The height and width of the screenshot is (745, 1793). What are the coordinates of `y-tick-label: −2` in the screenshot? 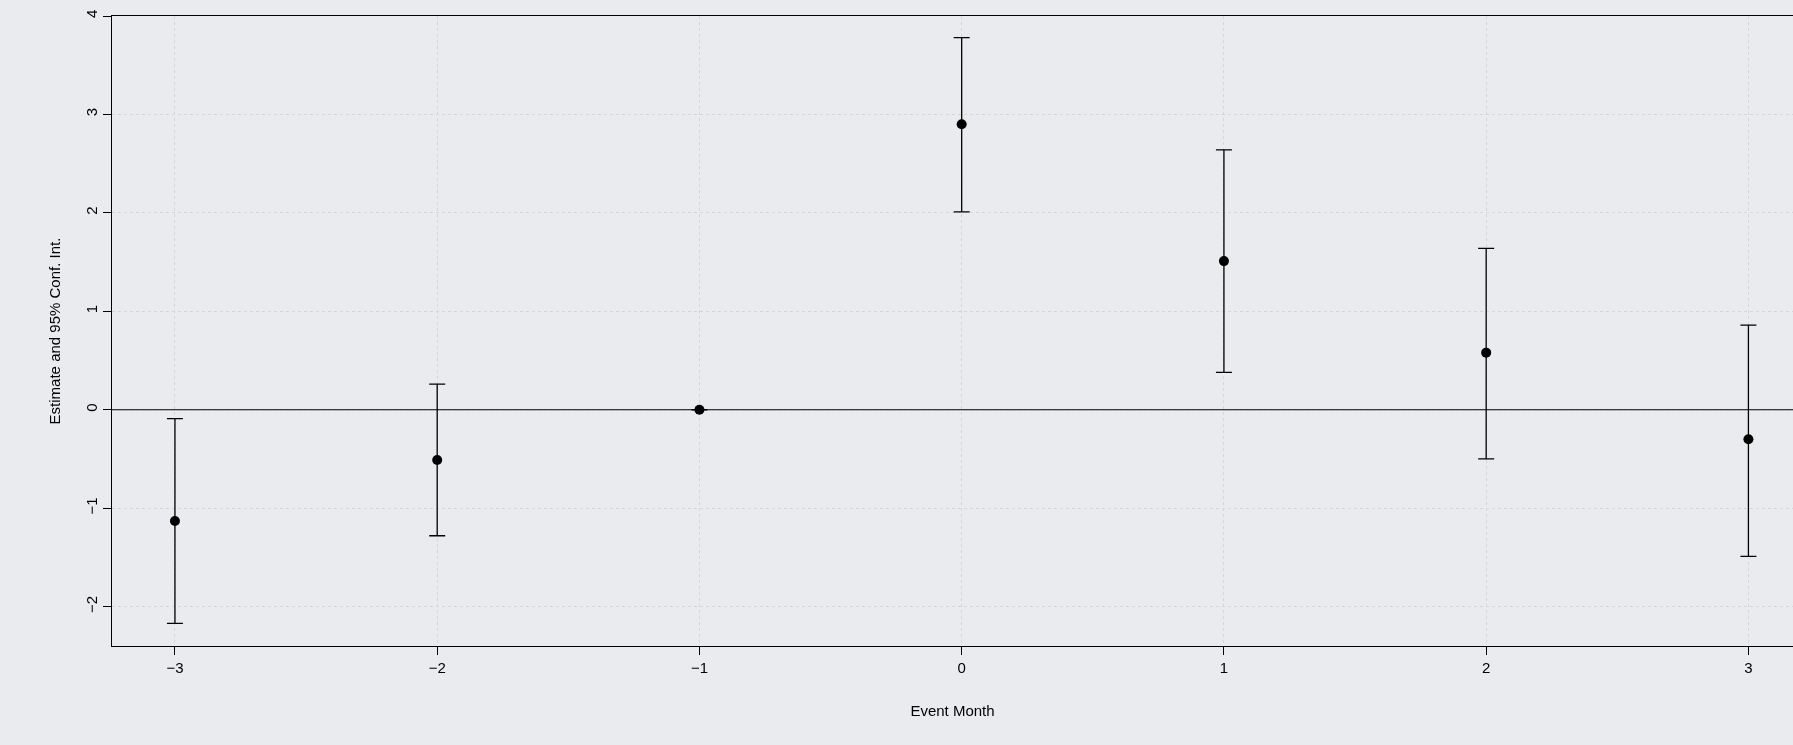 It's located at (91, 604).